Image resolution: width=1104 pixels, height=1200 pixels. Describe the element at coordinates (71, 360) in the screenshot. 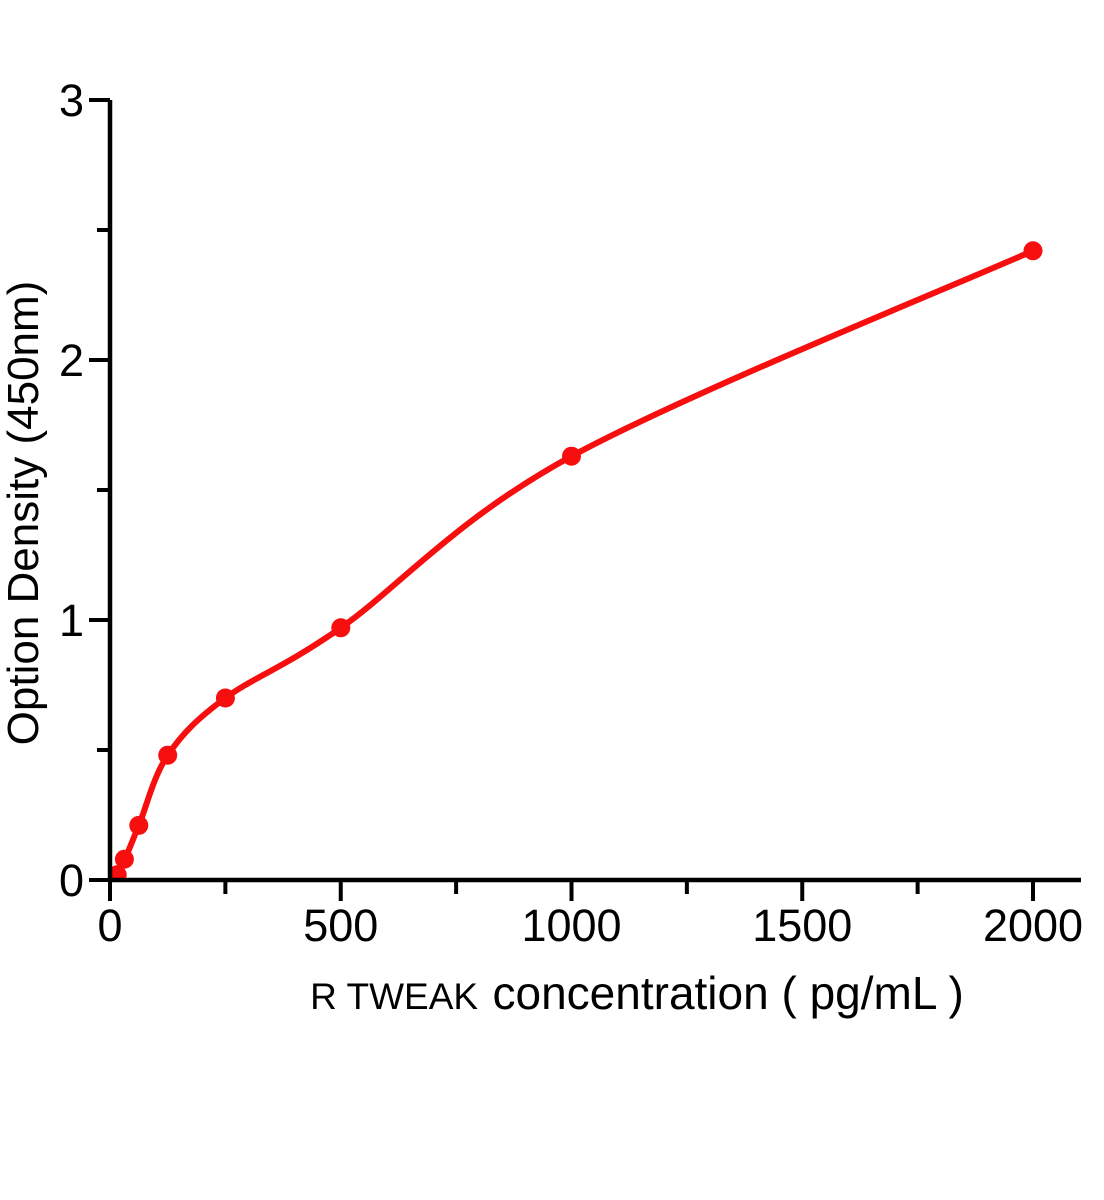

I see `y-tick-label: 2` at that location.